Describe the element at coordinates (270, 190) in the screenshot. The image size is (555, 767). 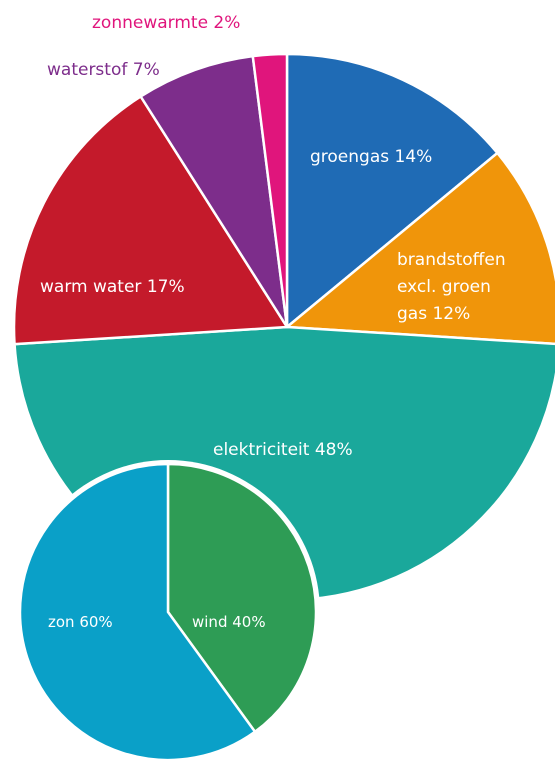
I see `pie-slice-zonnewarmte` at that location.